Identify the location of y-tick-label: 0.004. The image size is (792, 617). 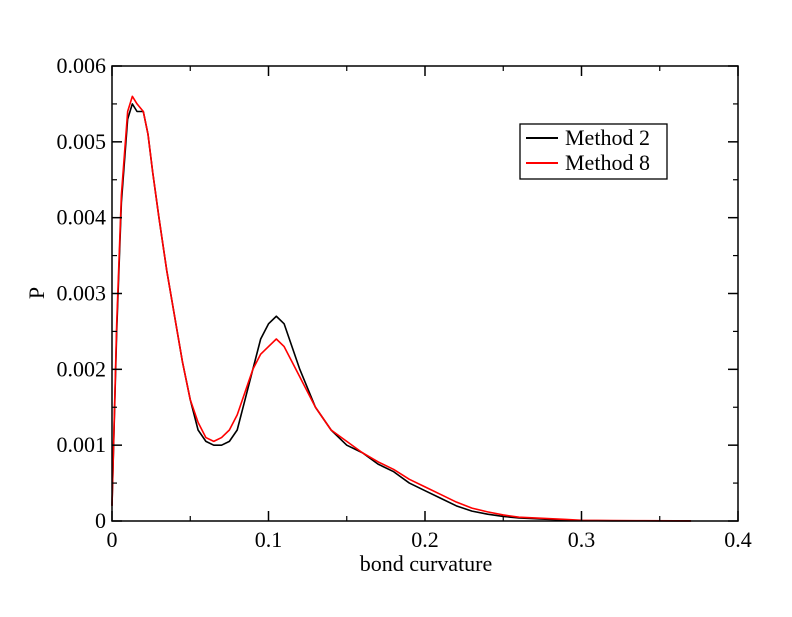
(82, 217).